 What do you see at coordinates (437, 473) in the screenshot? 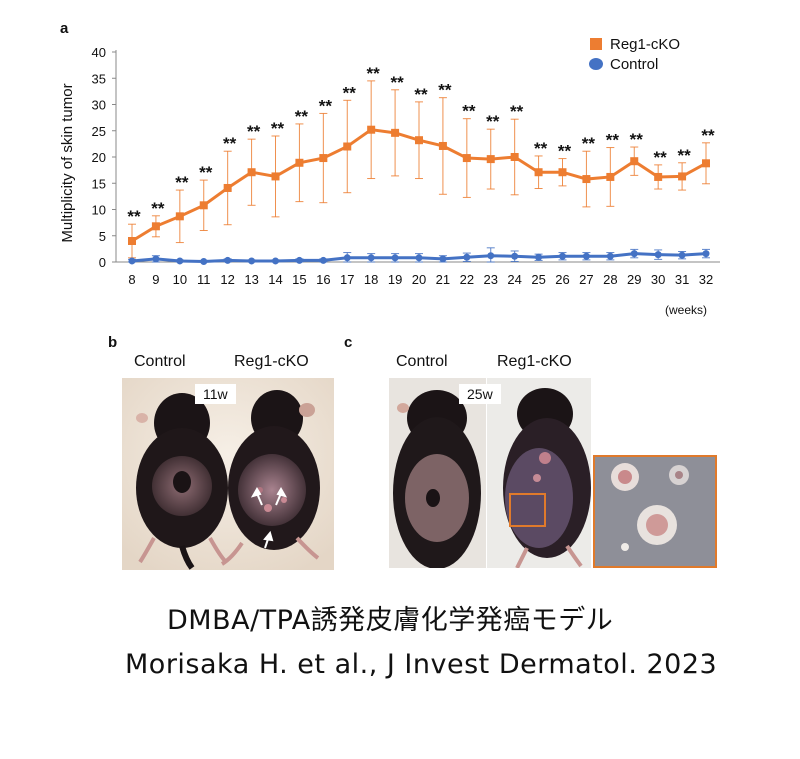
I see `panel-c-control-photo` at bounding box center [437, 473].